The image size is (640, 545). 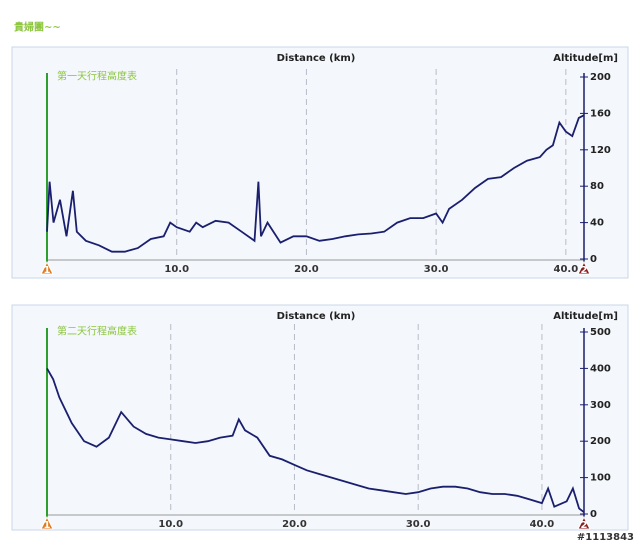 I want to click on page-title: 貴婦團~~, so click(x=37, y=27).